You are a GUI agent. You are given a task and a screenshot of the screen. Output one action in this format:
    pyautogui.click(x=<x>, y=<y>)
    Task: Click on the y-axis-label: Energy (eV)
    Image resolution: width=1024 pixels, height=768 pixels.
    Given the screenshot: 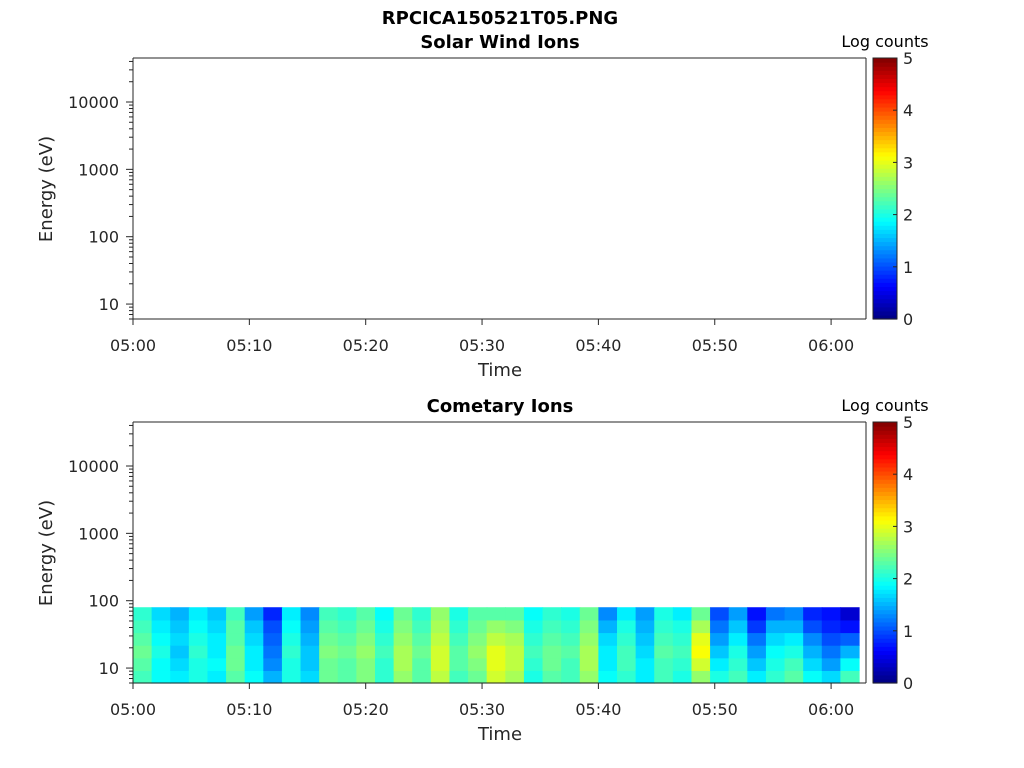 What is the action you would take?
    pyautogui.click(x=46, y=189)
    